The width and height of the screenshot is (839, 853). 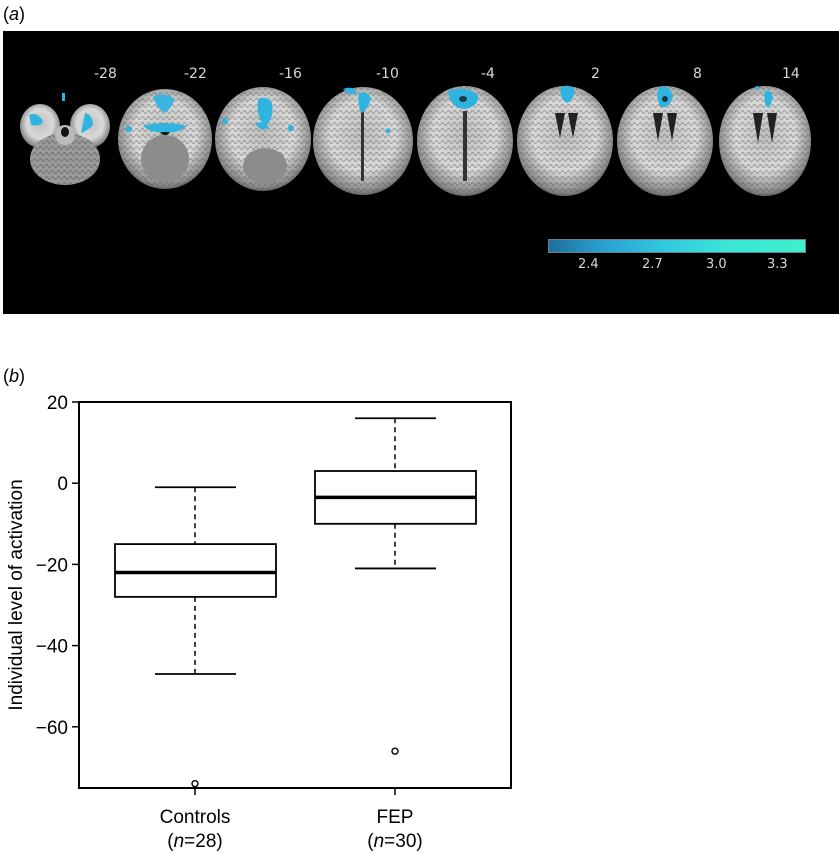 I want to click on y-tick-label: −20, so click(x=52, y=565).